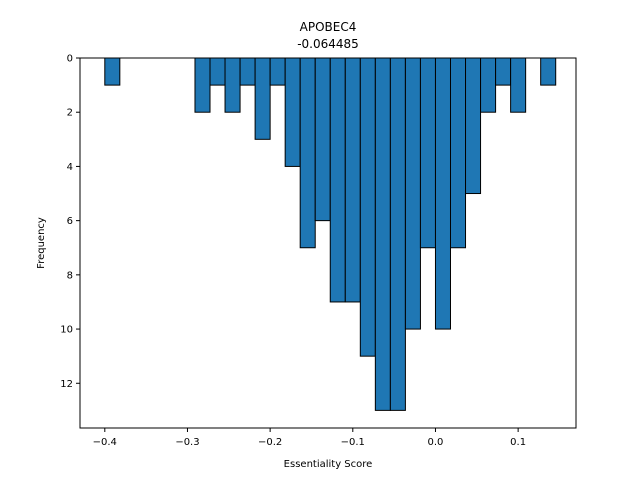 The height and width of the screenshot is (480, 640). What do you see at coordinates (187, 442) in the screenshot?
I see `x-tick-label: −0.3` at bounding box center [187, 442].